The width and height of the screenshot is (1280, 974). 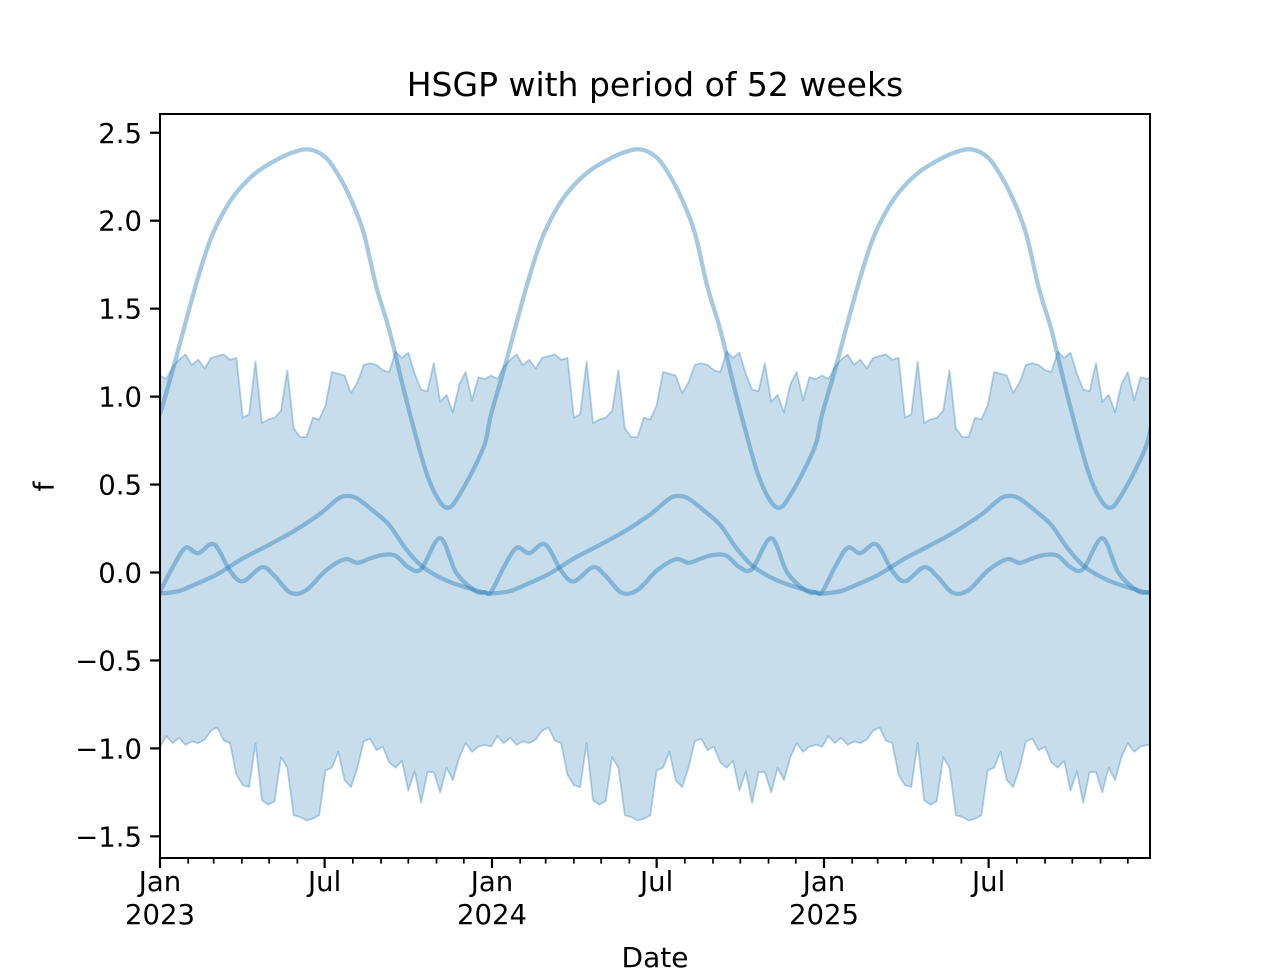 What do you see at coordinates (824, 915) in the screenshot?
I see `x-tick-label: 2025` at bounding box center [824, 915].